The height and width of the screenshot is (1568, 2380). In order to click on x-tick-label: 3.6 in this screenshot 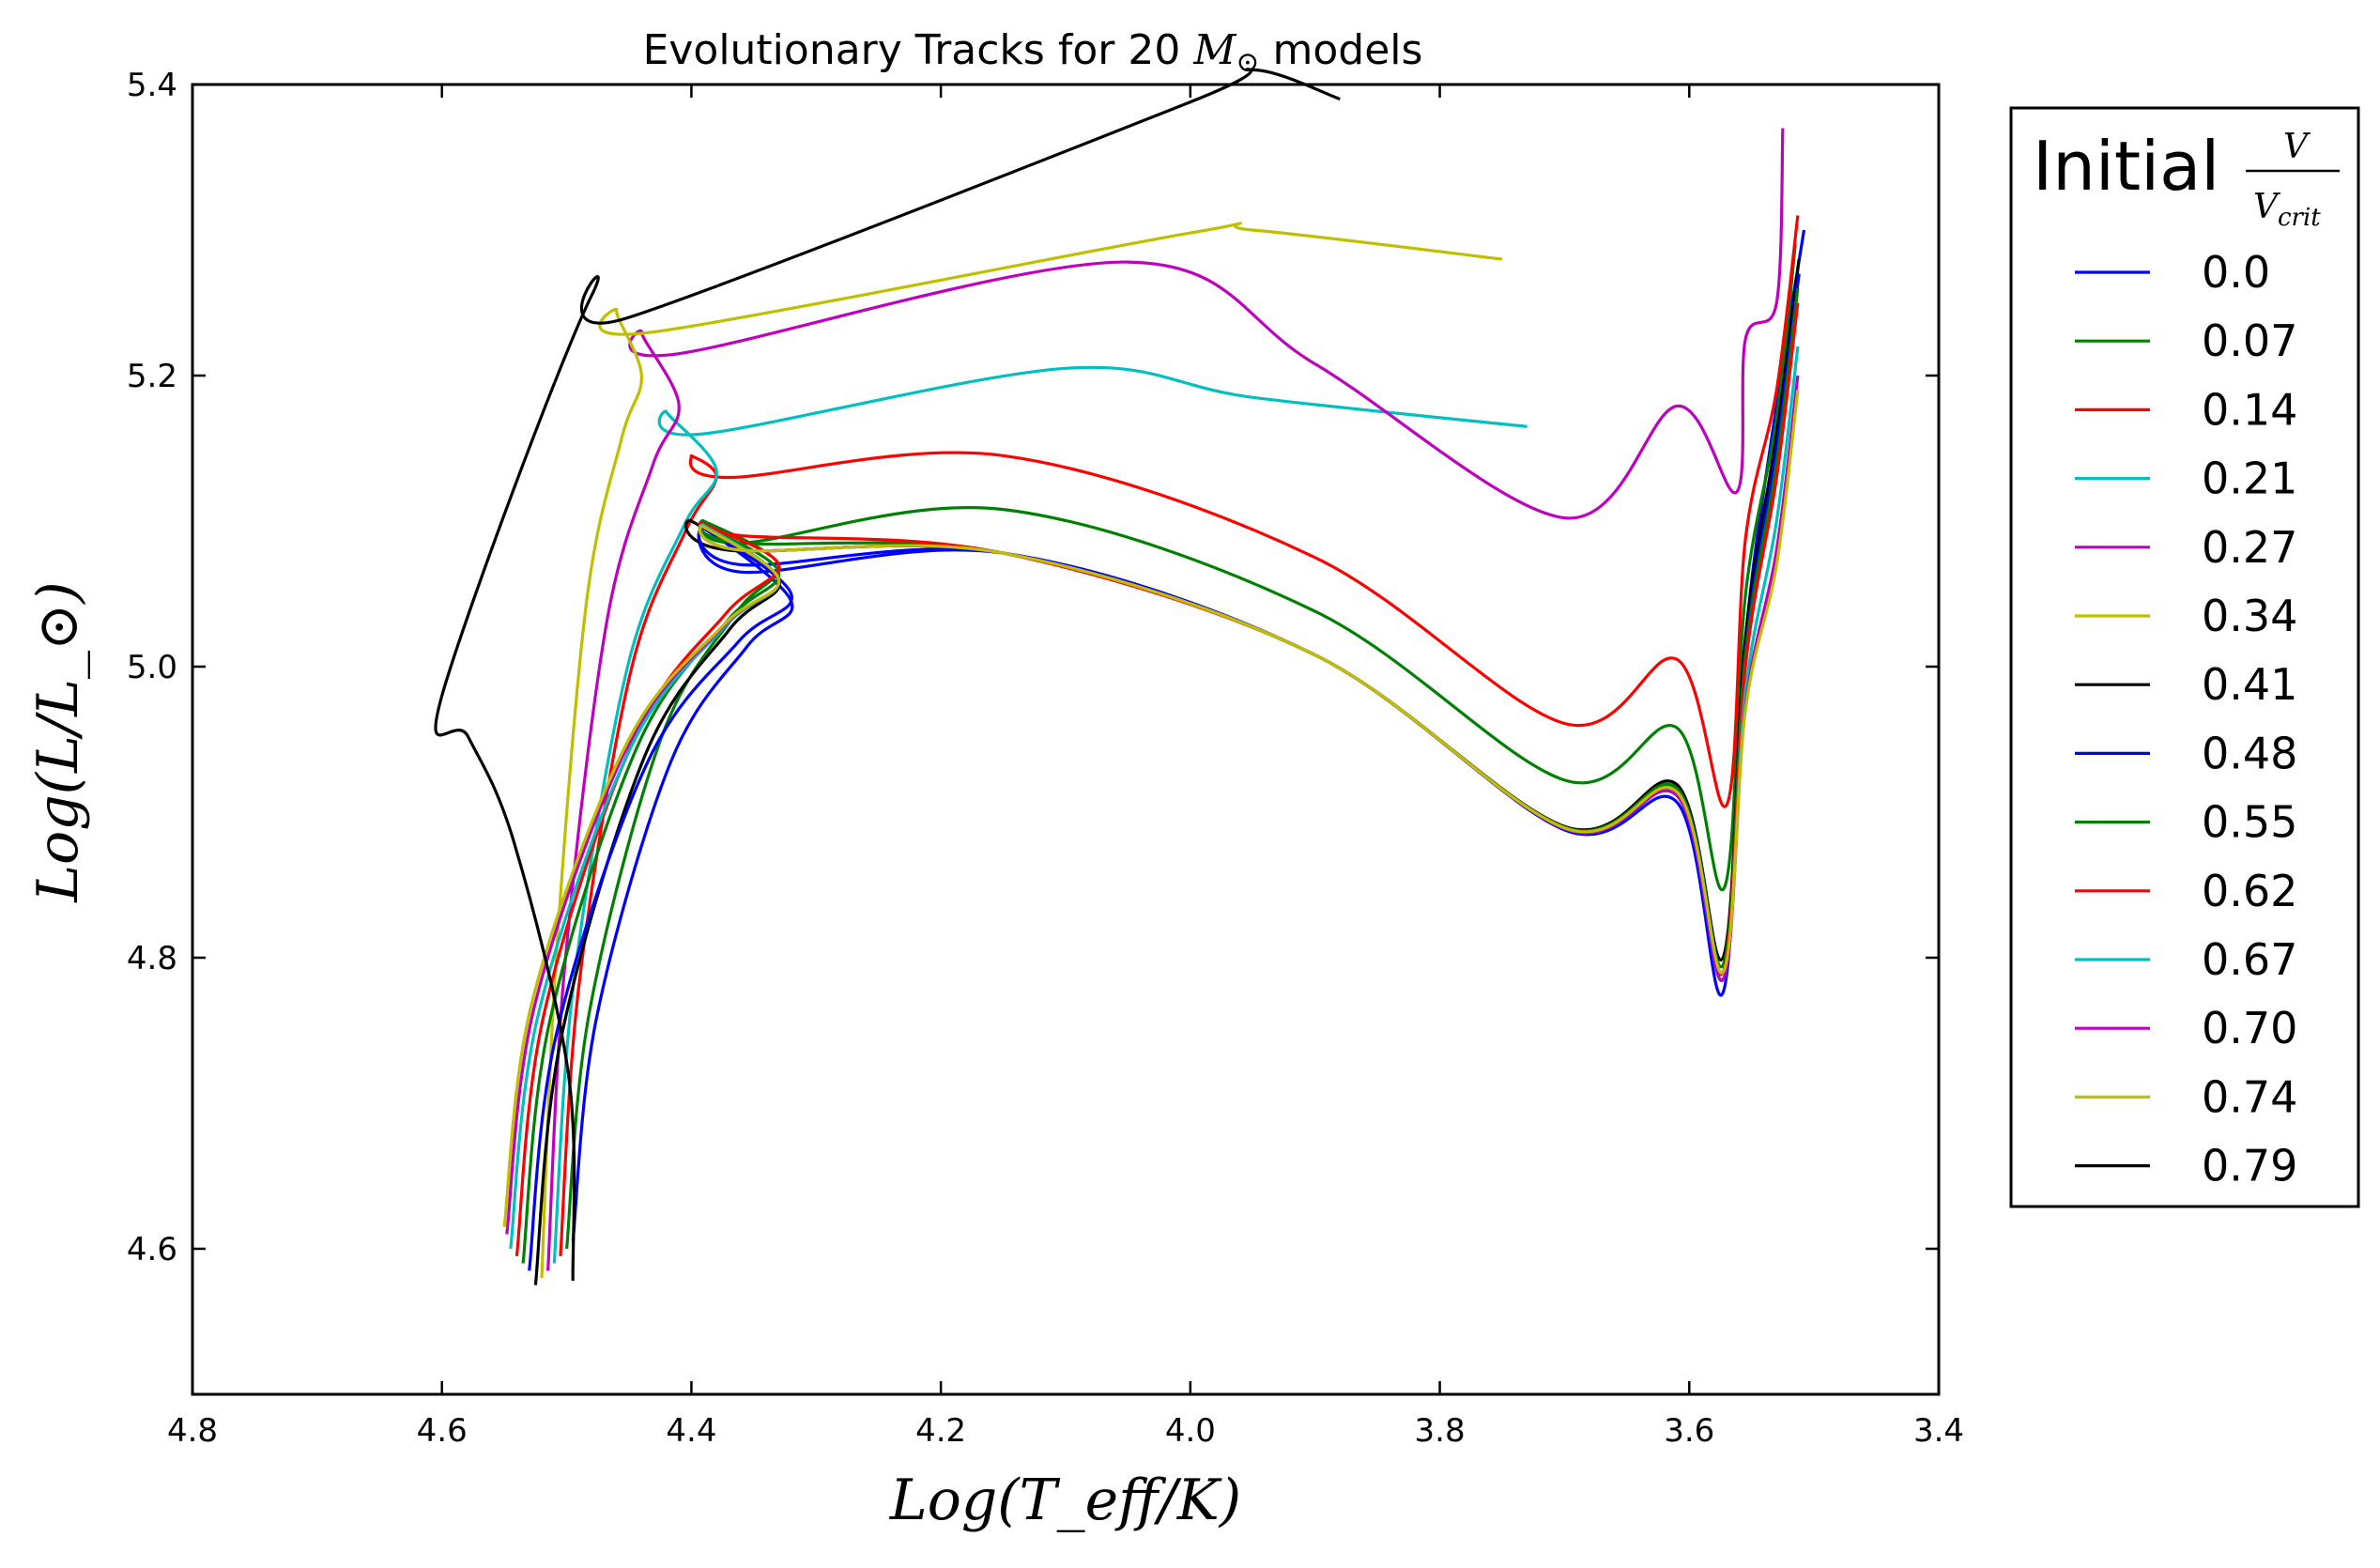, I will do `click(1689, 1431)`.